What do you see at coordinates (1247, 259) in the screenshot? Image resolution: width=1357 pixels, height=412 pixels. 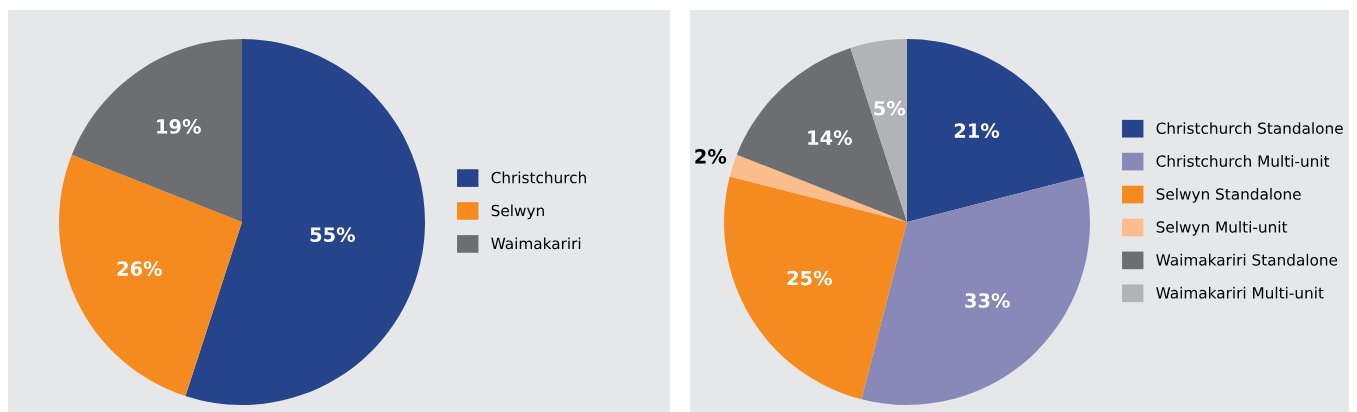 I see `legend-label: Waimakariri Standalone` at bounding box center [1247, 259].